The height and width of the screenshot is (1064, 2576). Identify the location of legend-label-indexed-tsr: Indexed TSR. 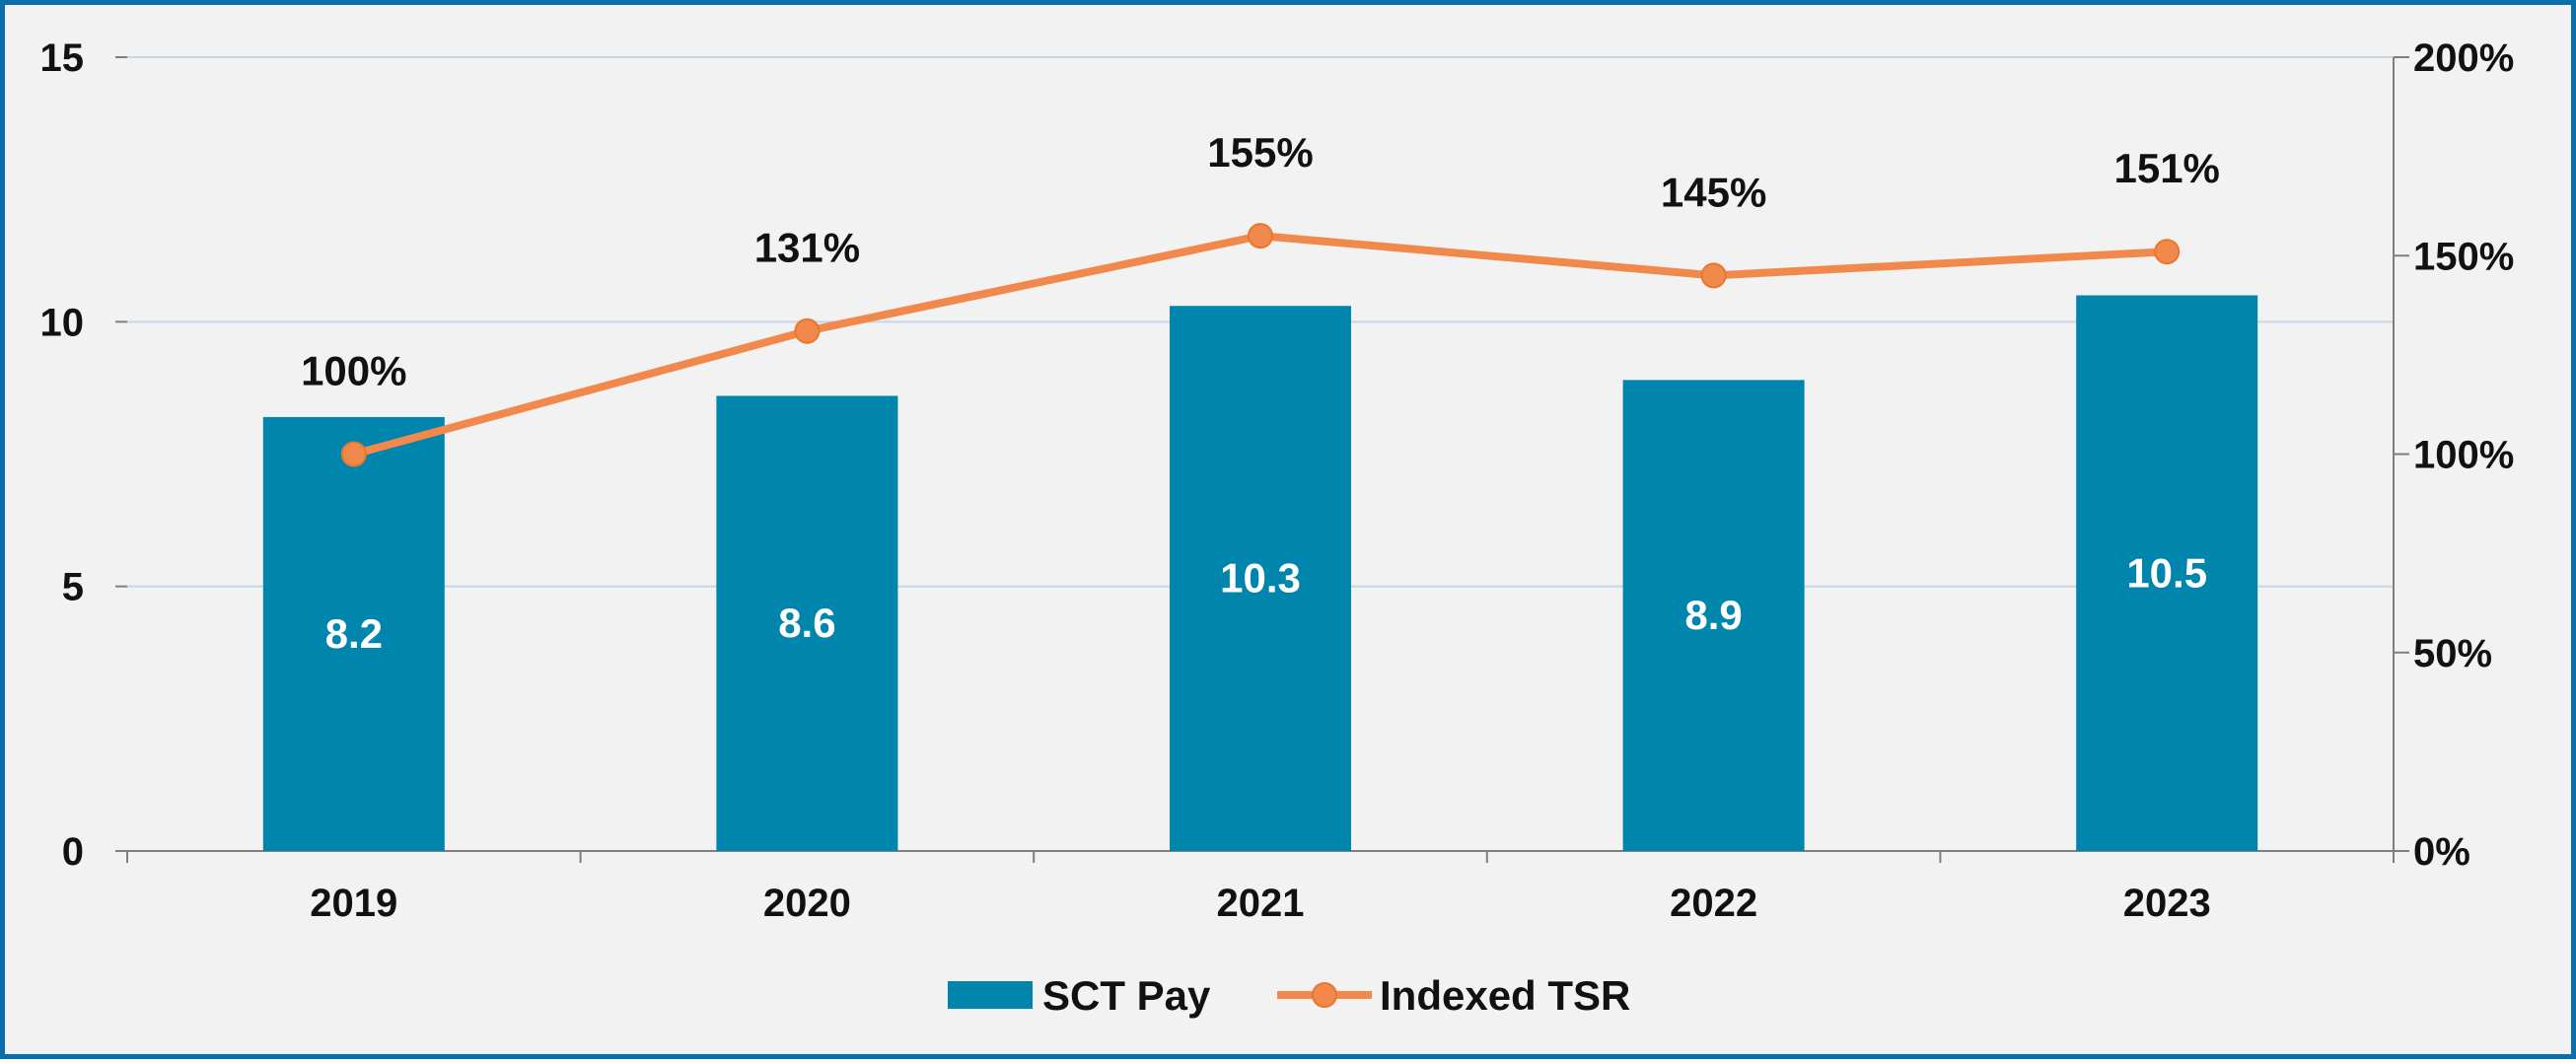
(1505, 995).